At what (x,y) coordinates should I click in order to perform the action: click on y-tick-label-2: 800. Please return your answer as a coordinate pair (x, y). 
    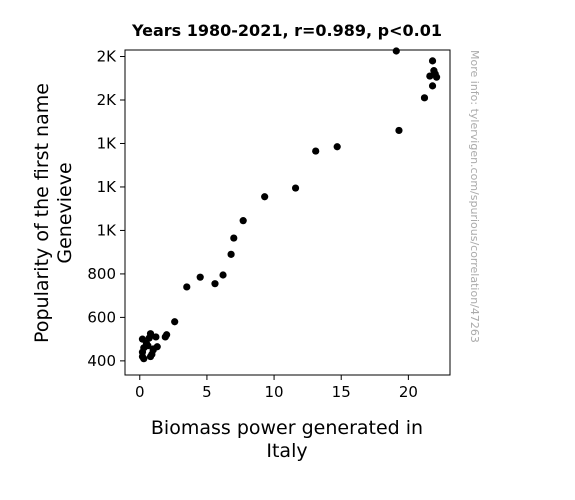
    Looking at the image, I should click on (101, 274).